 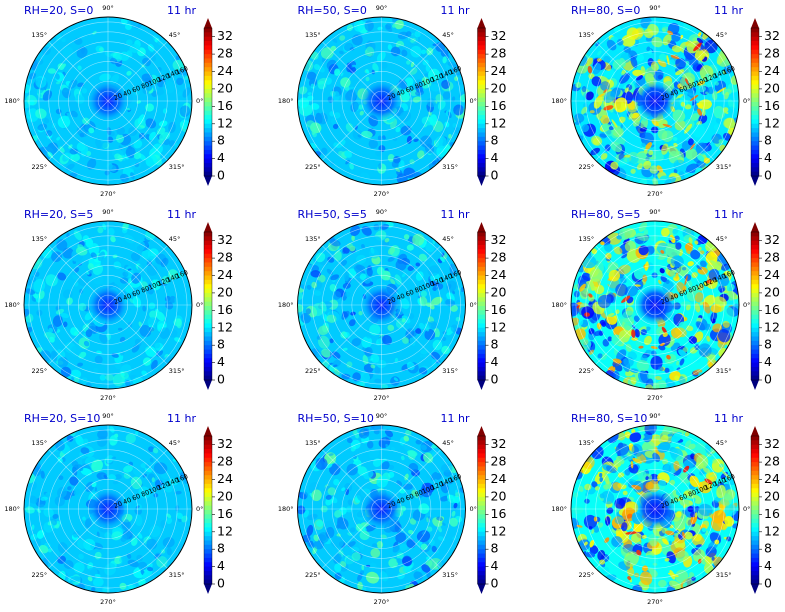 I want to click on angle-tick-label: 315°, so click(x=450, y=575).